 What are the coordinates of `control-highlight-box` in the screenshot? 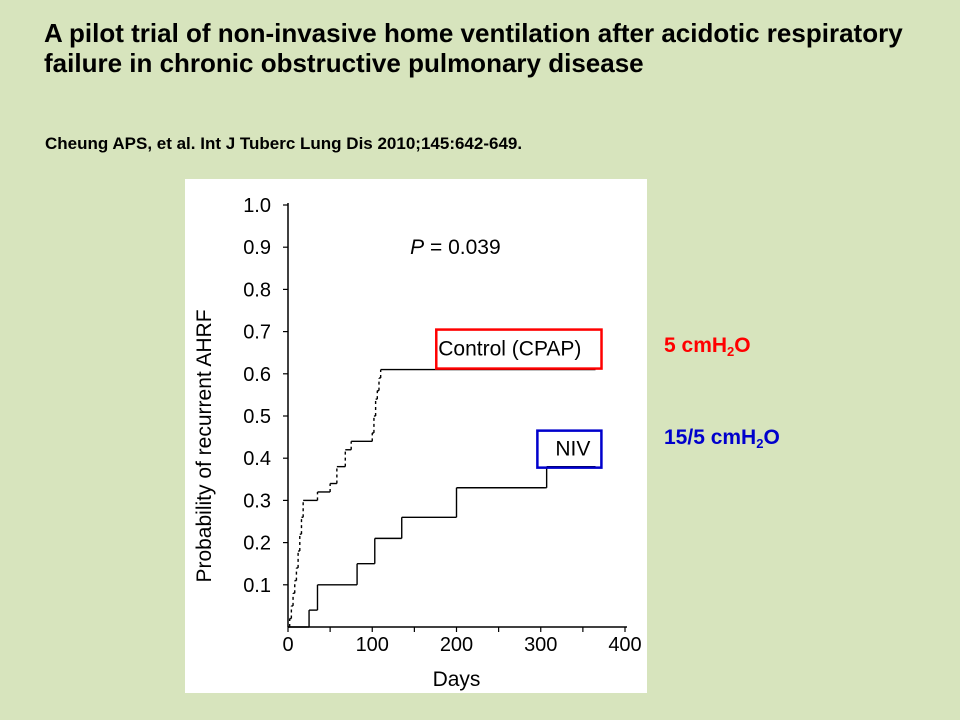 It's located at (519, 349).